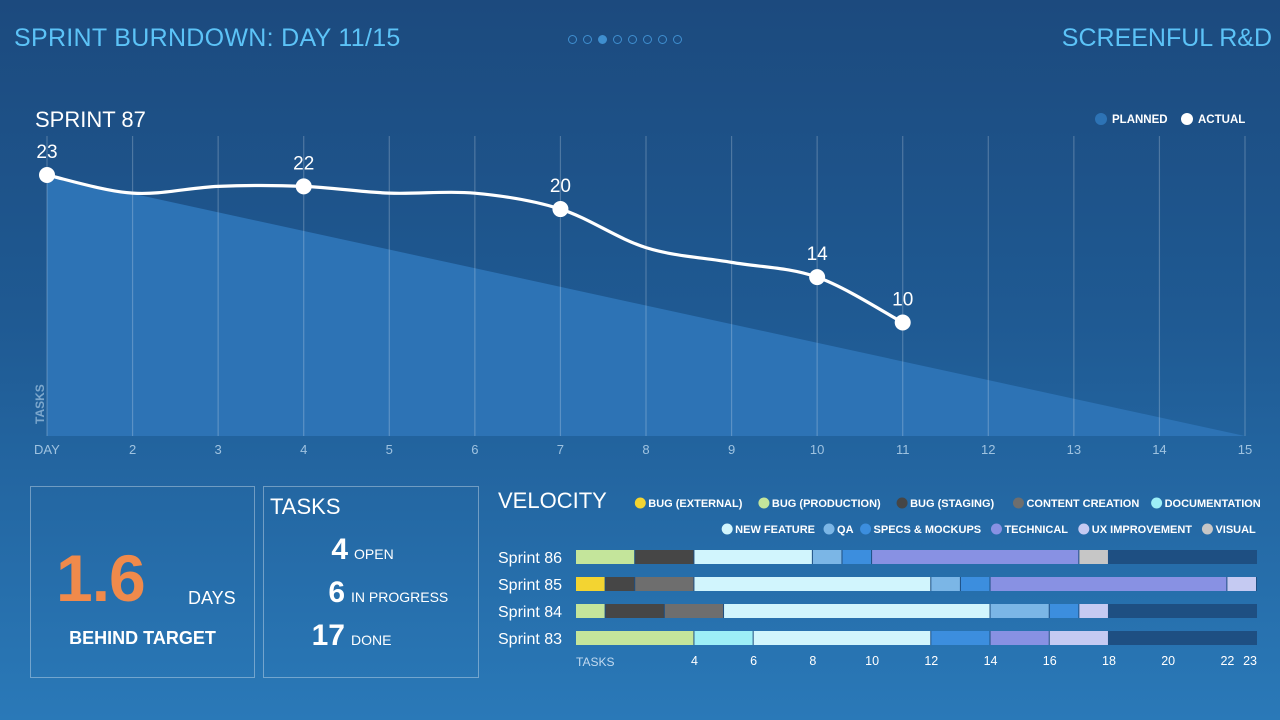 The width and height of the screenshot is (1280, 720). I want to click on x-tick-label: 8, so click(645, 449).